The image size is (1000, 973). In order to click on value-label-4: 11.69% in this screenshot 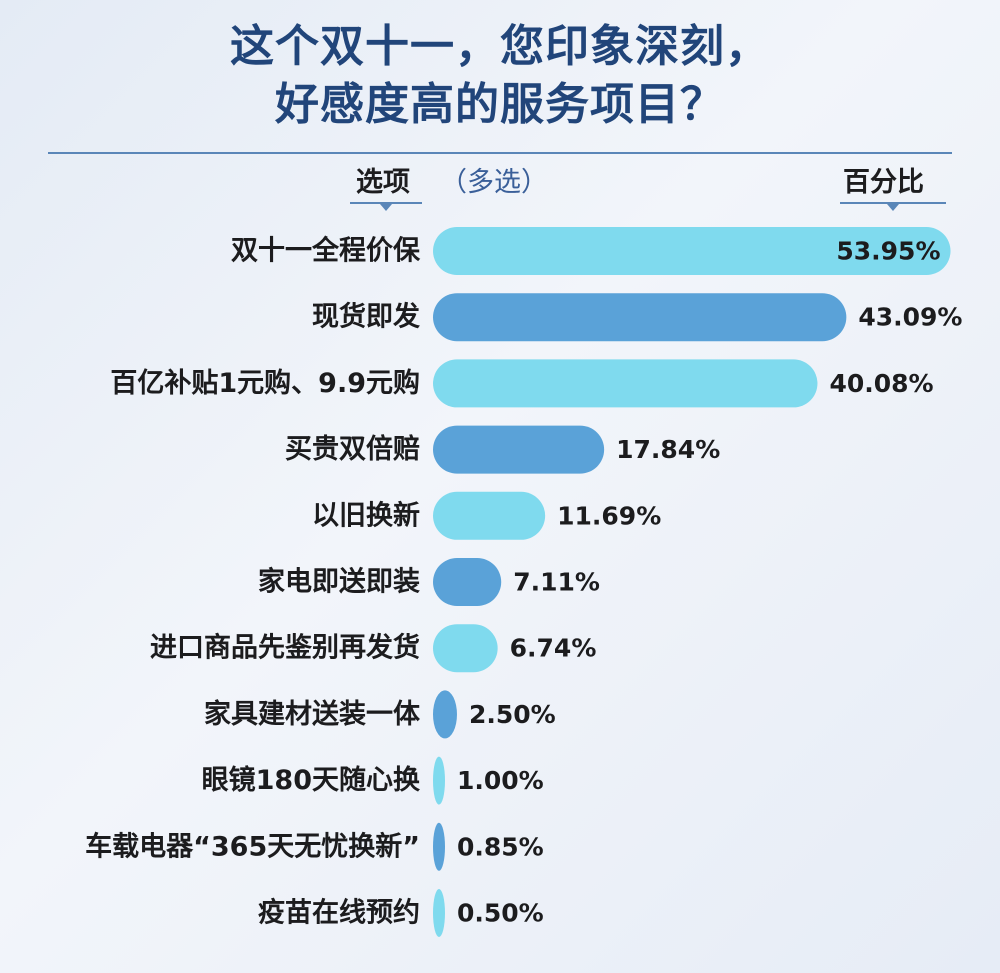, I will do `click(609, 515)`.